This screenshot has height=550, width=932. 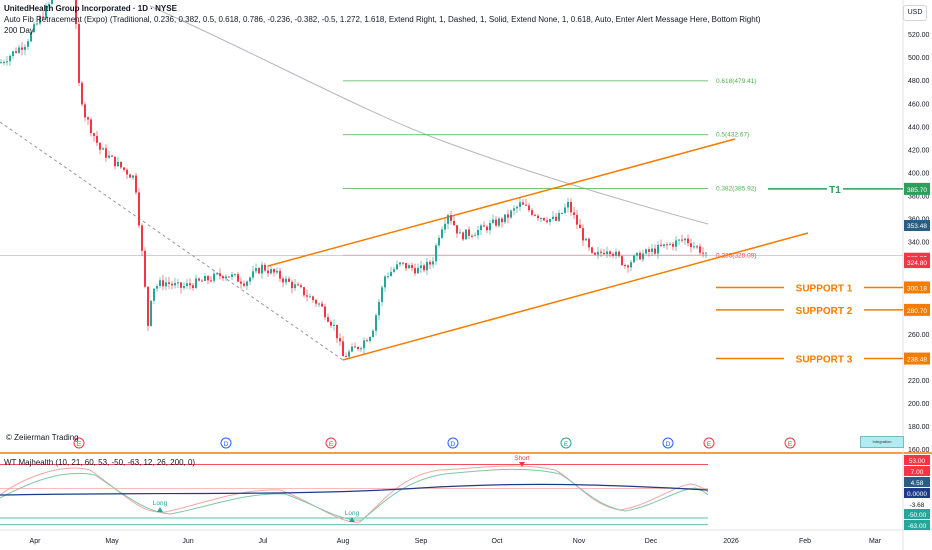 I want to click on osc-axis-label: 0.0000, so click(x=917, y=494).